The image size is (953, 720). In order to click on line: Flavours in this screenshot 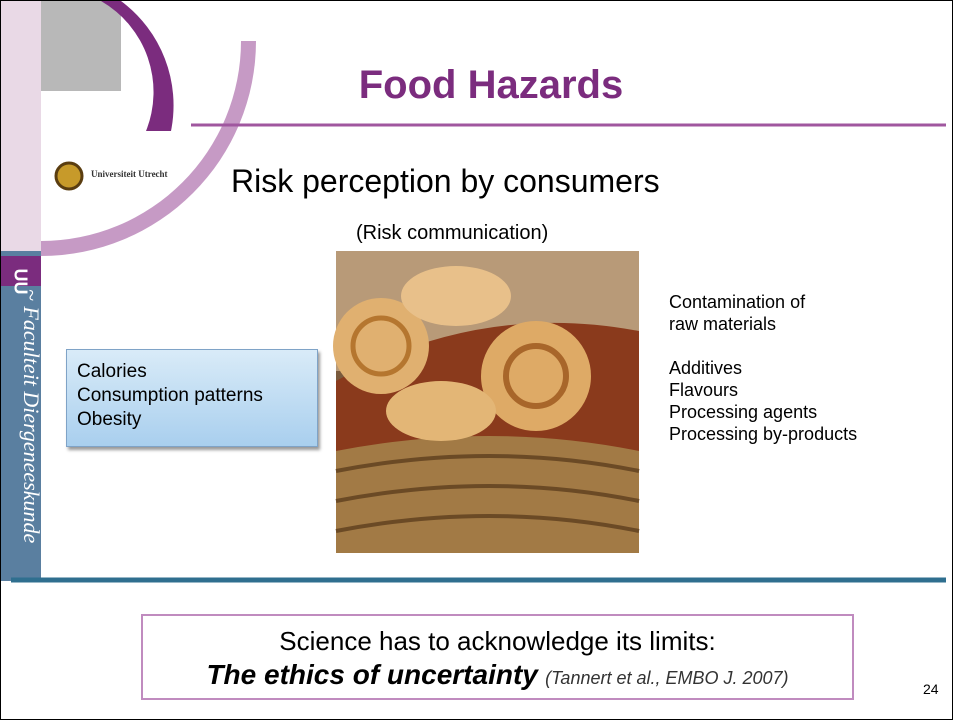, I will do `click(704, 390)`.